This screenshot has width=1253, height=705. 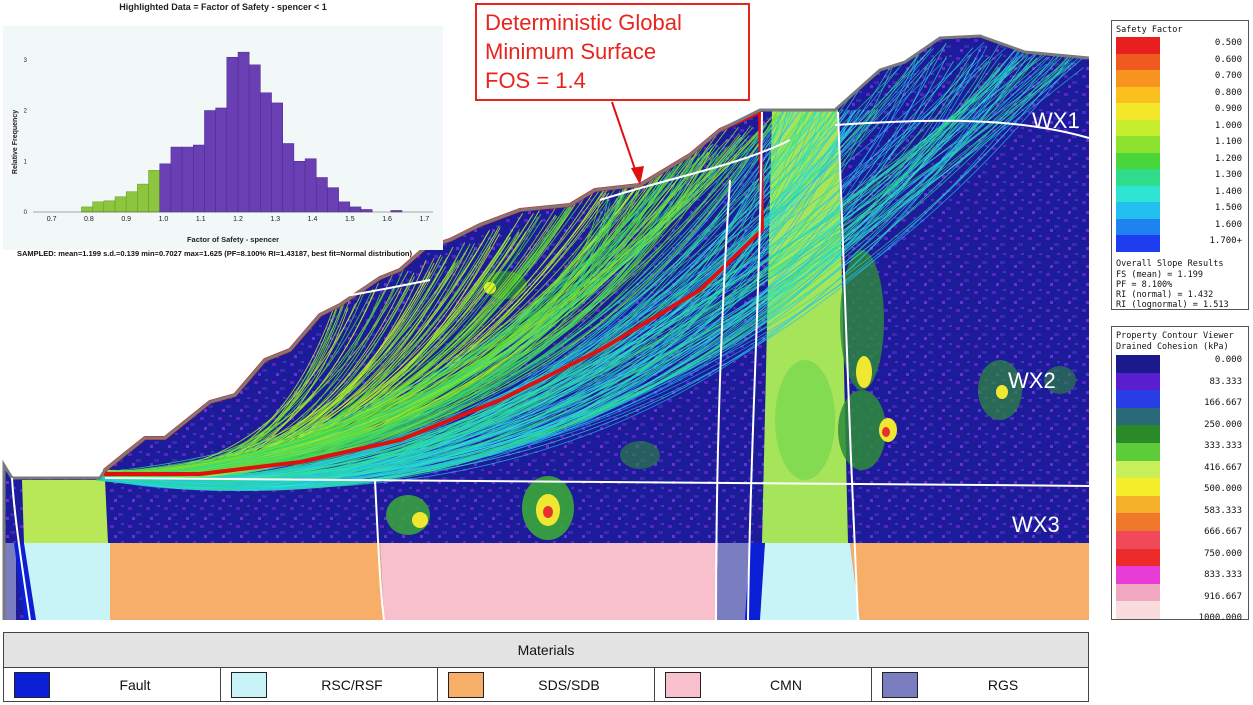 I want to click on cohesion-legend-label: 916.667, so click(x=1223, y=596).